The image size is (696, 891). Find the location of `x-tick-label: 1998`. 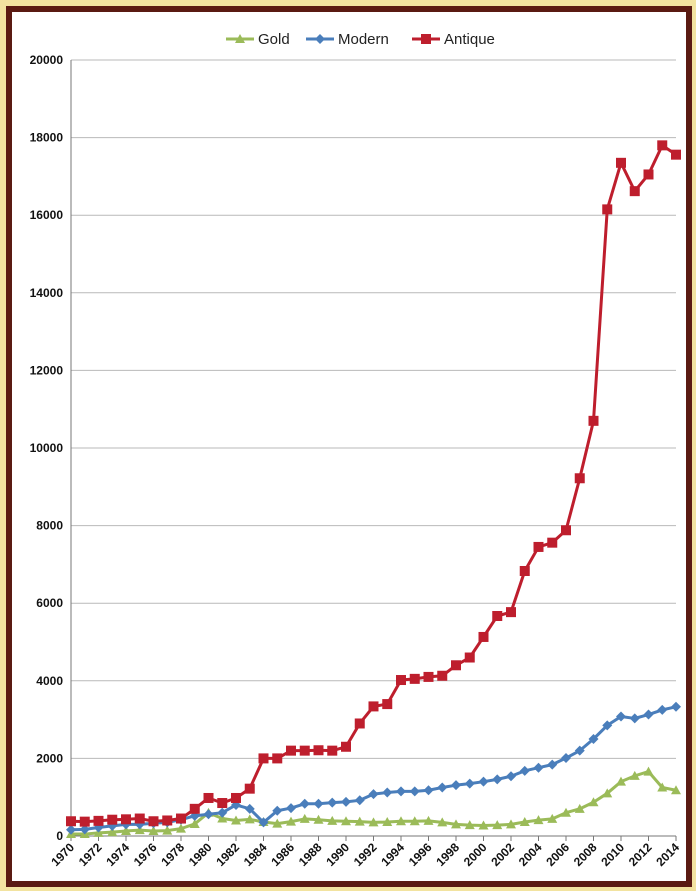

x-tick-label: 1998 is located at coordinates (447, 854).